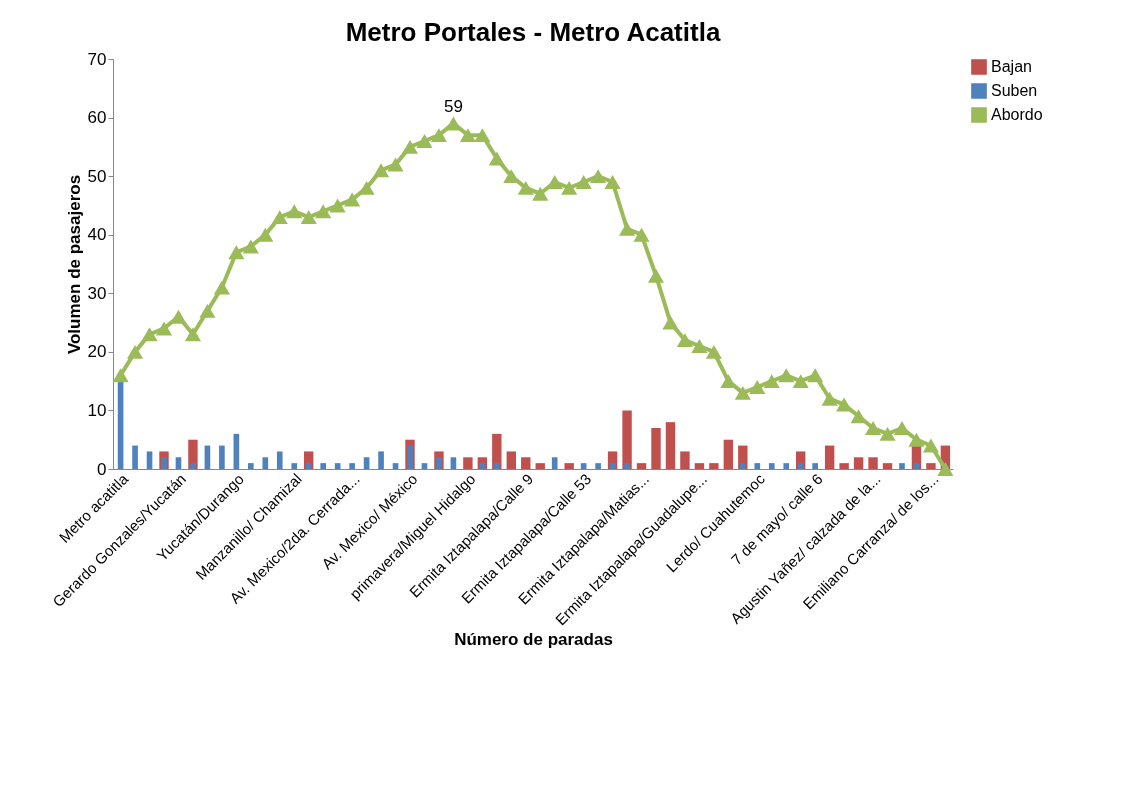  Describe the element at coordinates (97, 59) in the screenshot. I see `y-tick-label: 70` at that location.